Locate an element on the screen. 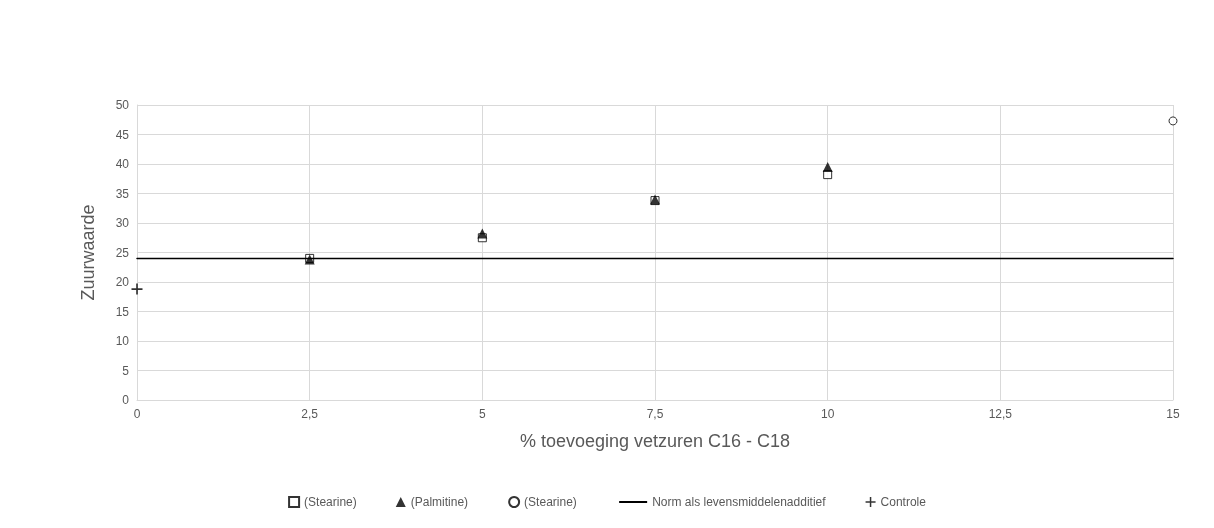 The width and height of the screenshot is (1214, 528). x-tick-label: 0 is located at coordinates (137, 414).